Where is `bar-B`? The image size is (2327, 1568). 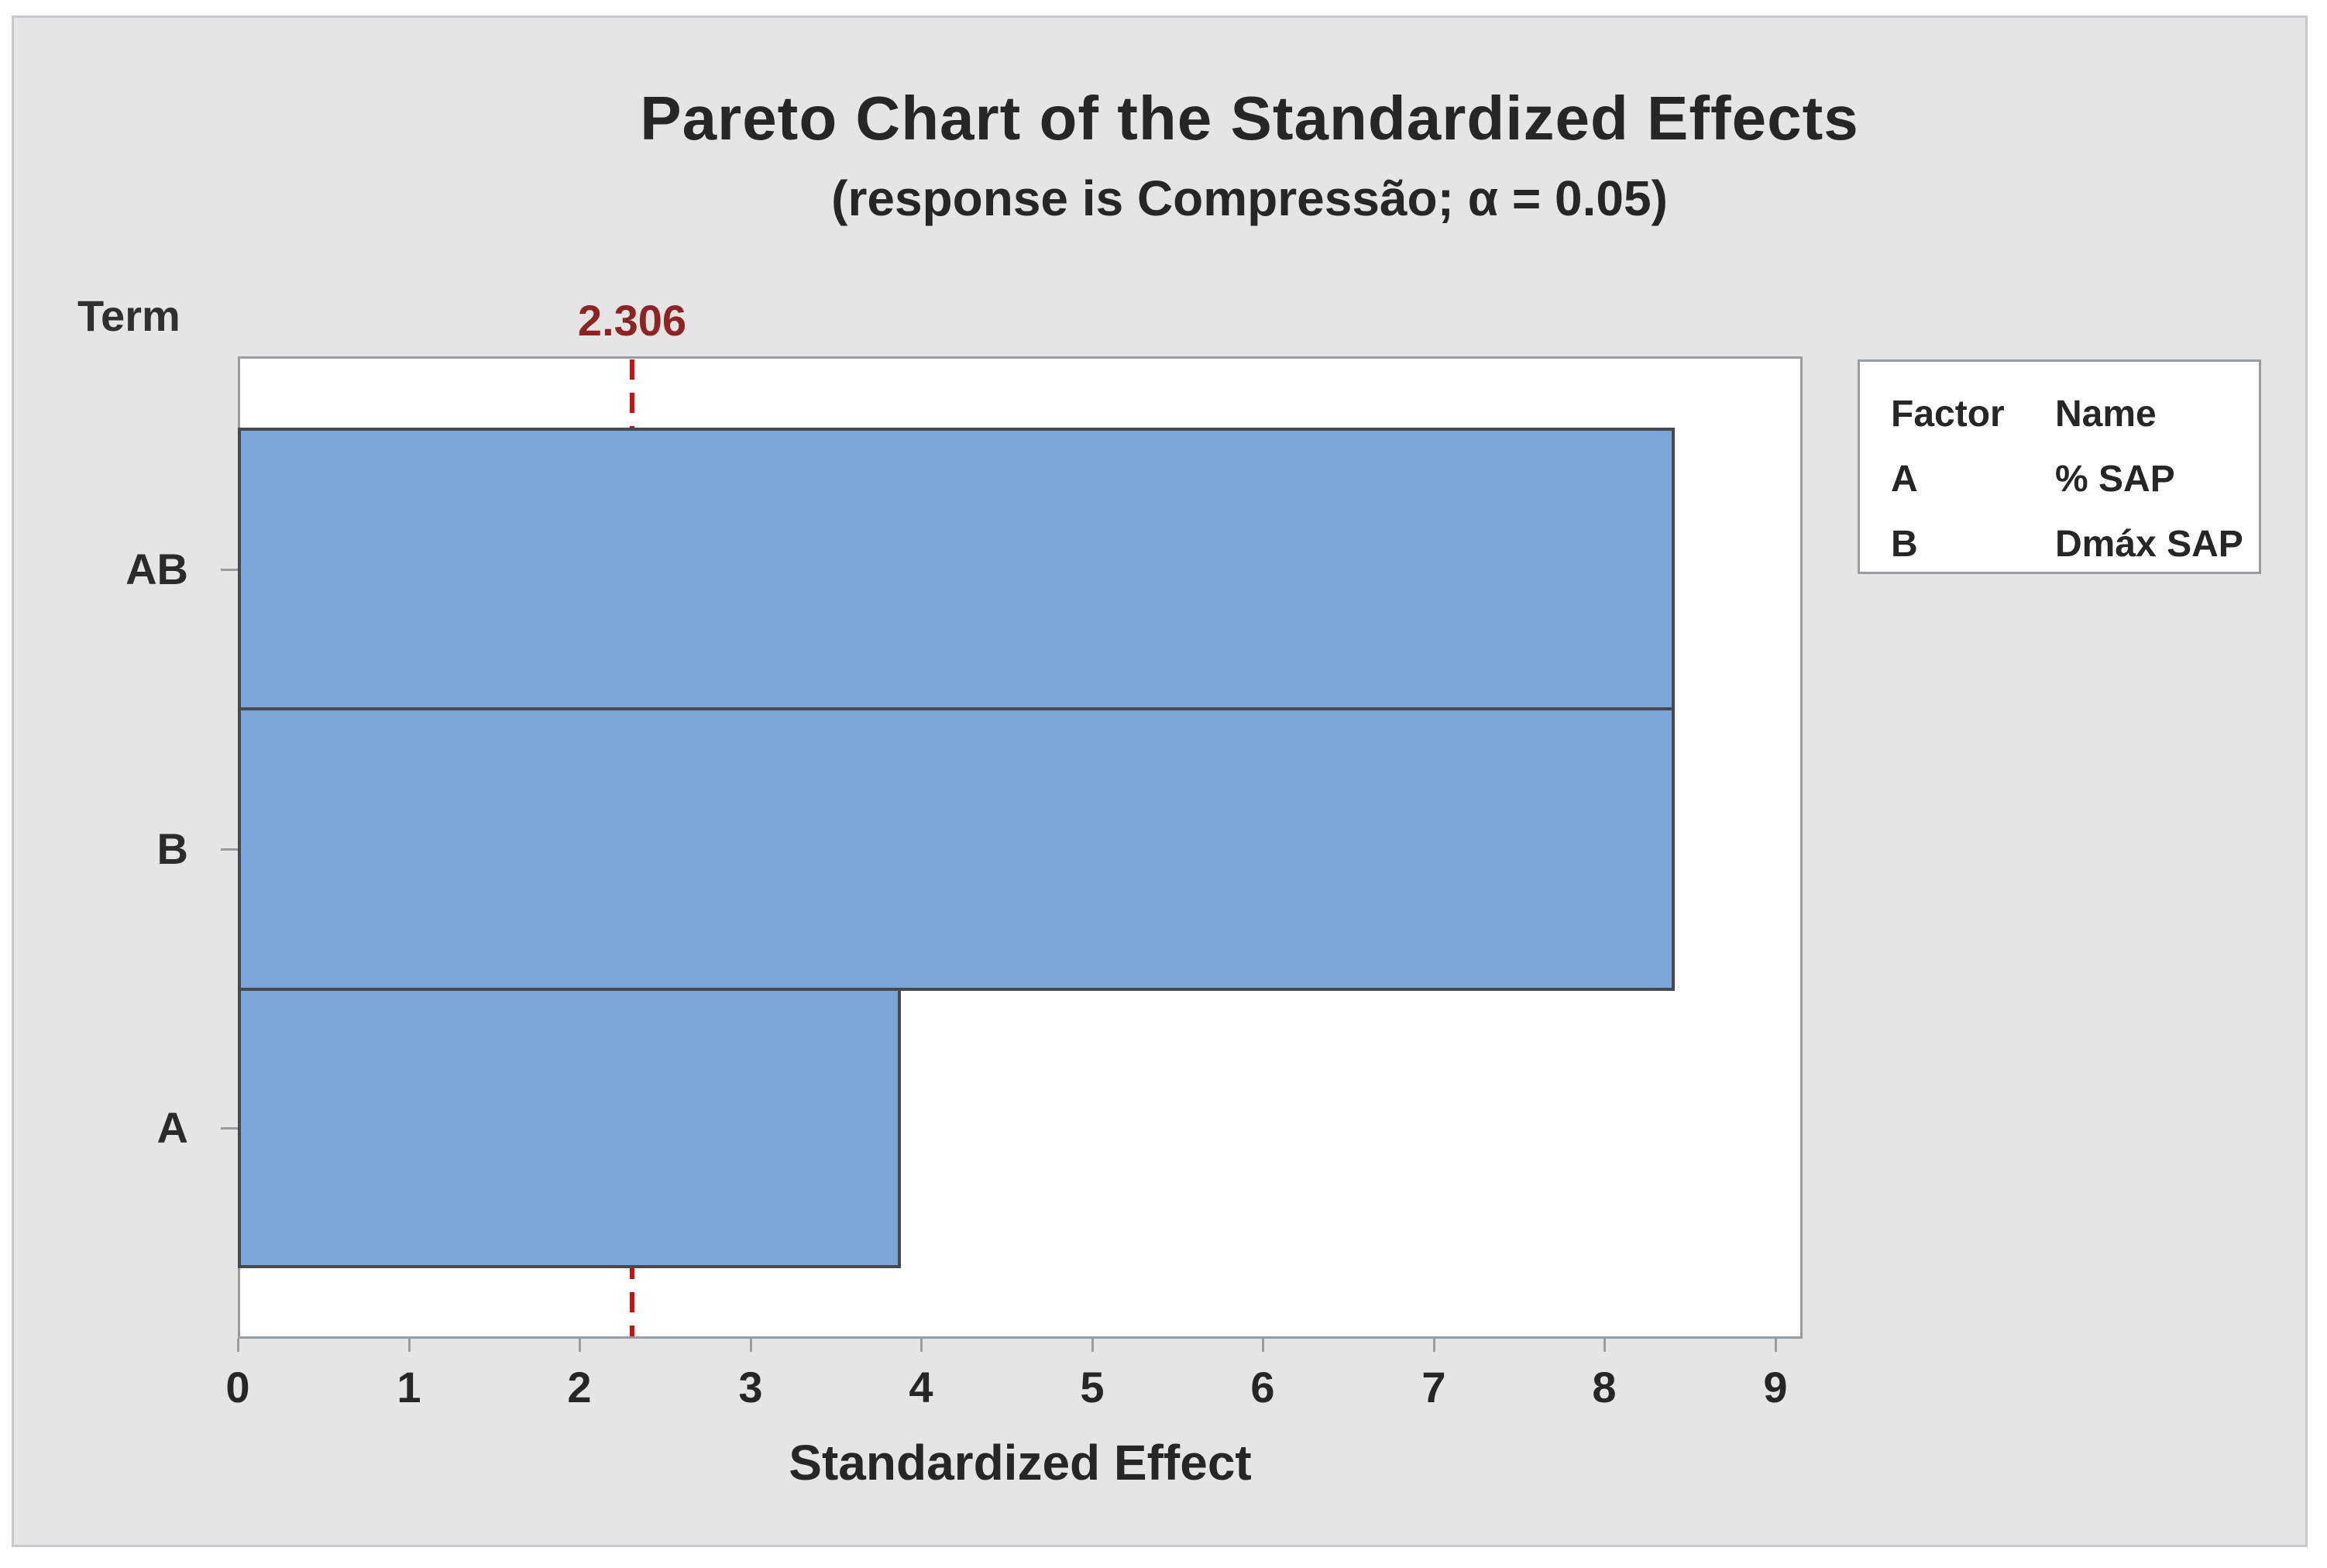 bar-B is located at coordinates (957, 849).